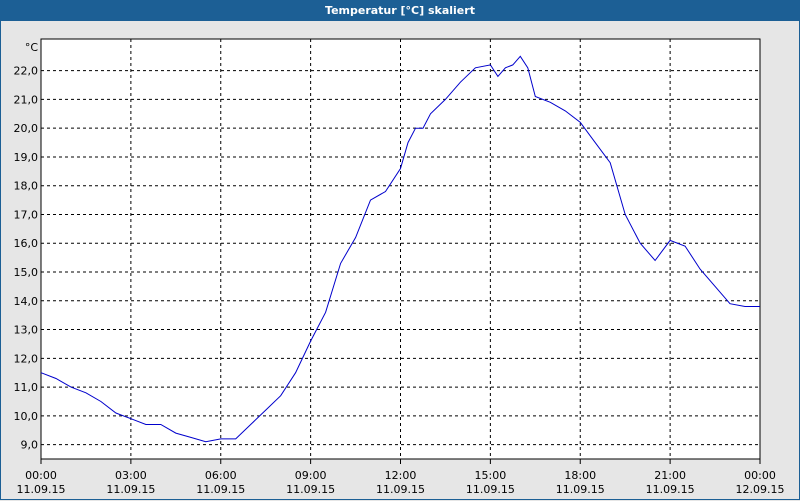 This screenshot has height=501, width=800. What do you see at coordinates (400, 11) in the screenshot?
I see `window-title: Temperatur [°C] skaliert` at bounding box center [400, 11].